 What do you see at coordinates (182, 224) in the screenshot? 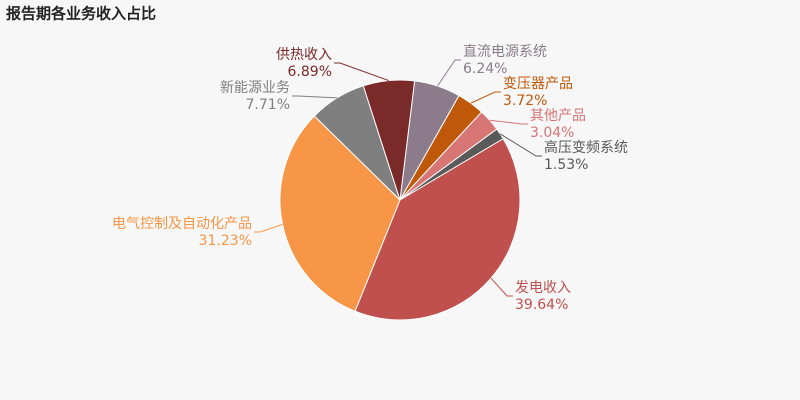
I see `slice-label: 电气控制及自动化产品` at bounding box center [182, 224].